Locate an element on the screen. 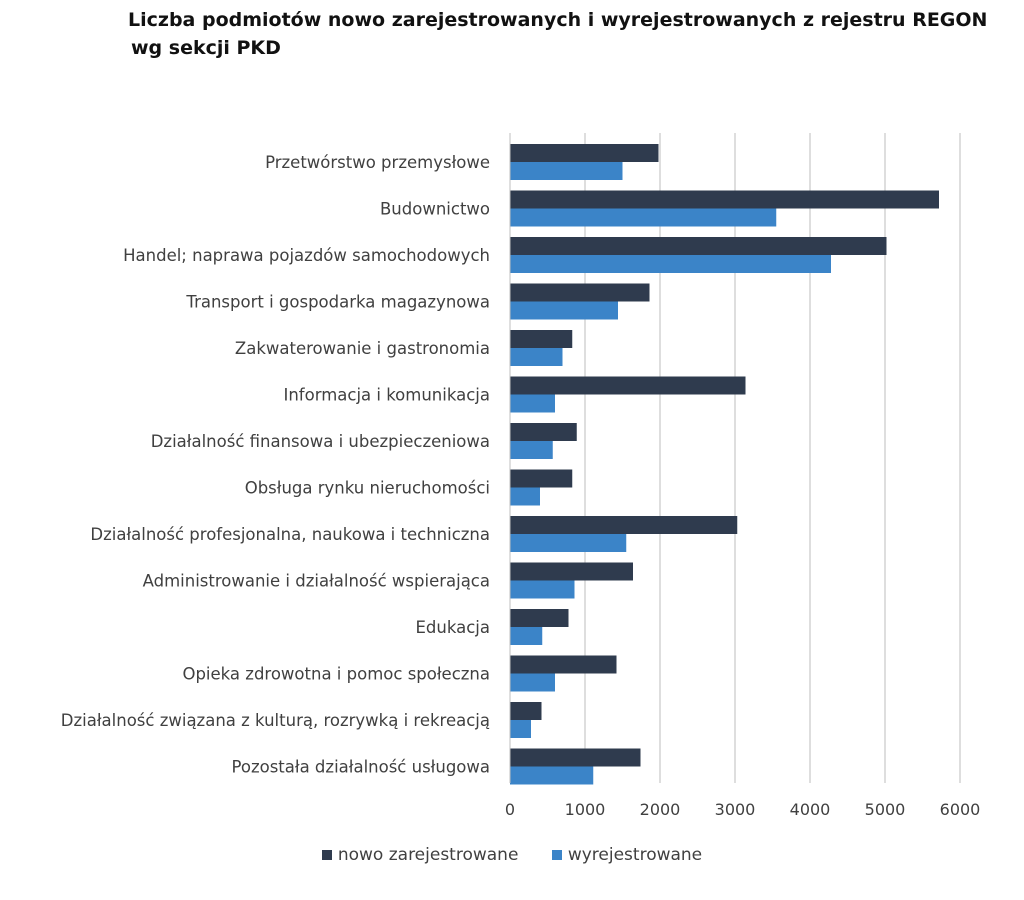  category-label: Transport i gospodarka magazynowa is located at coordinates (337, 302).